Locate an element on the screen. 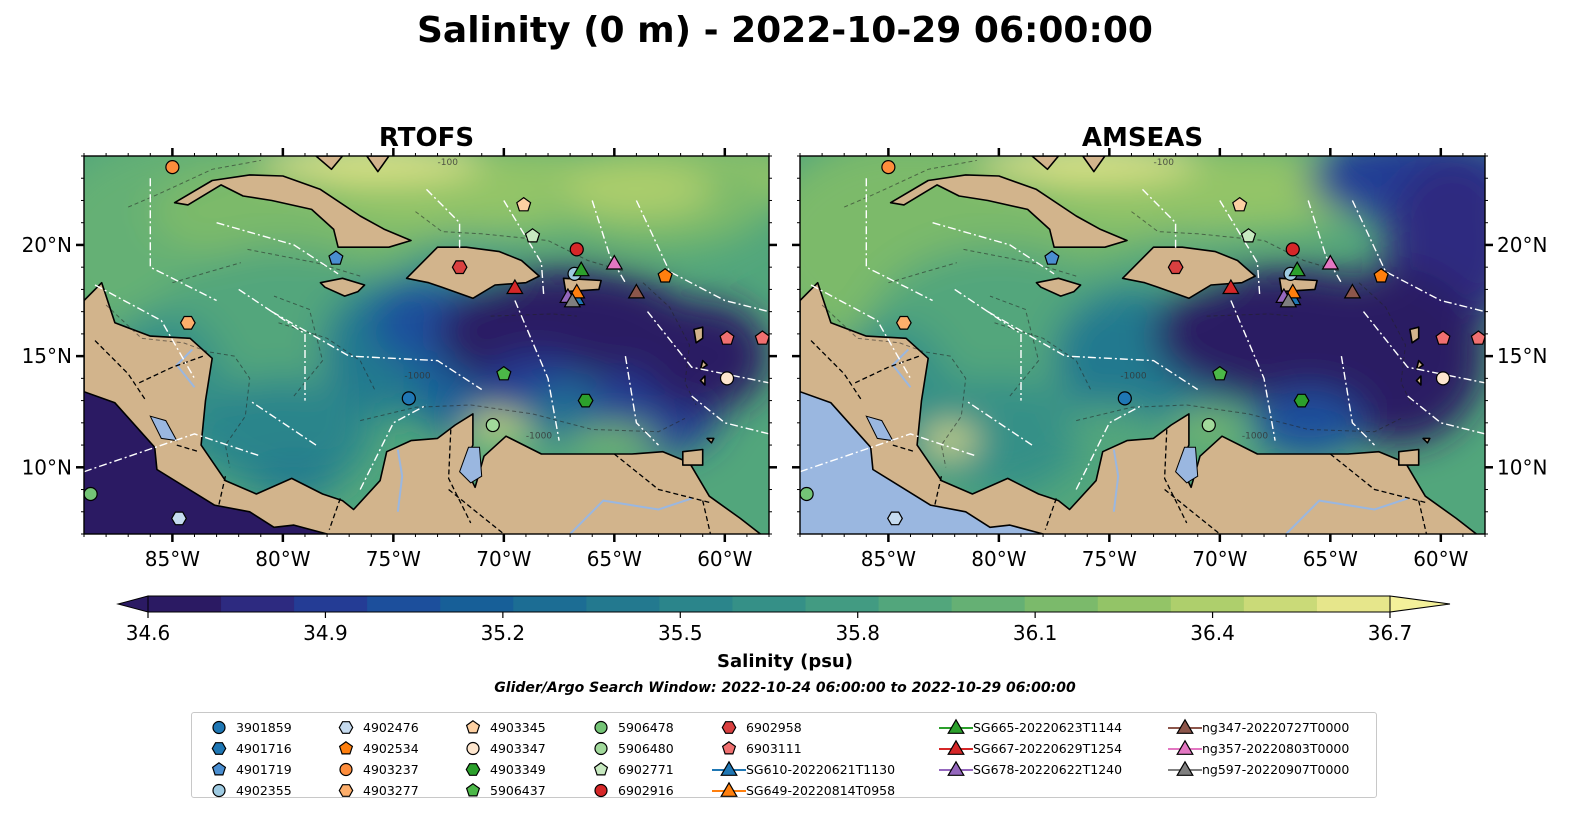 Image resolution: width=1577 pixels, height=827 pixels. legend-label: 4903347 is located at coordinates (518, 748).